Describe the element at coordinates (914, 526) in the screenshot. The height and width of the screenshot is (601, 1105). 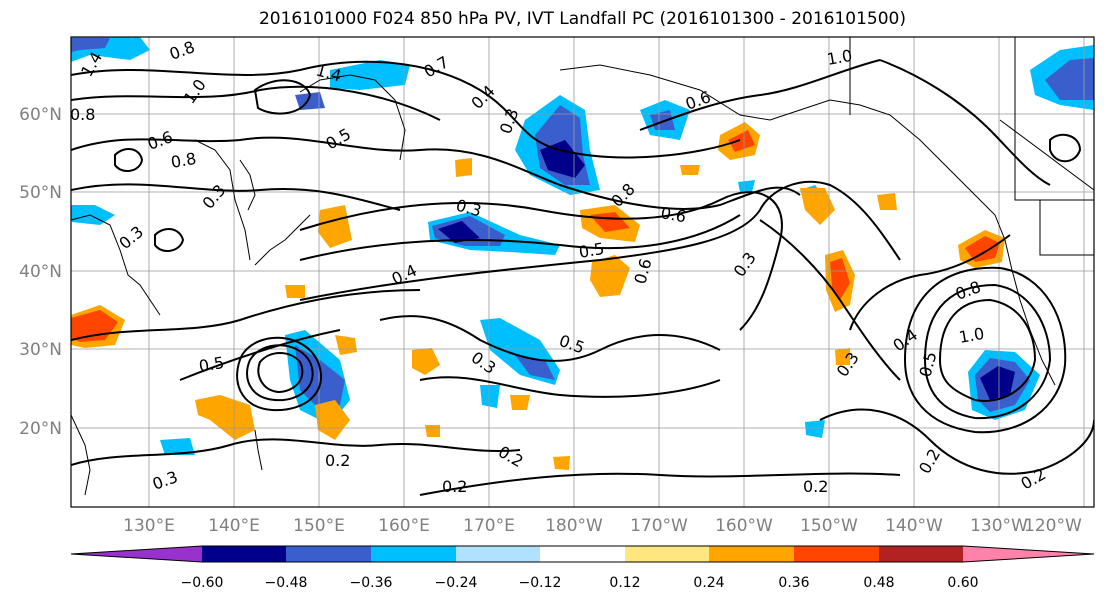
I see `longitude-label: 140°W` at that location.